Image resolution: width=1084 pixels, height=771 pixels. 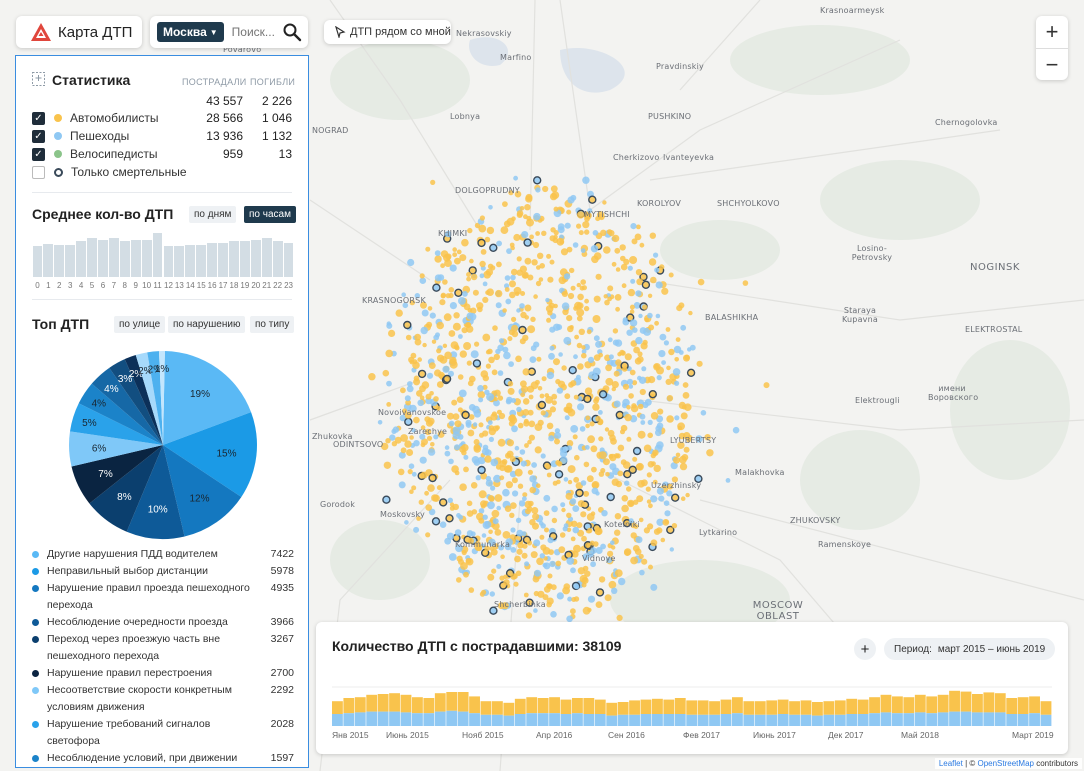 I want to click on app-logo: Карта ДТП, so click(x=79, y=32).